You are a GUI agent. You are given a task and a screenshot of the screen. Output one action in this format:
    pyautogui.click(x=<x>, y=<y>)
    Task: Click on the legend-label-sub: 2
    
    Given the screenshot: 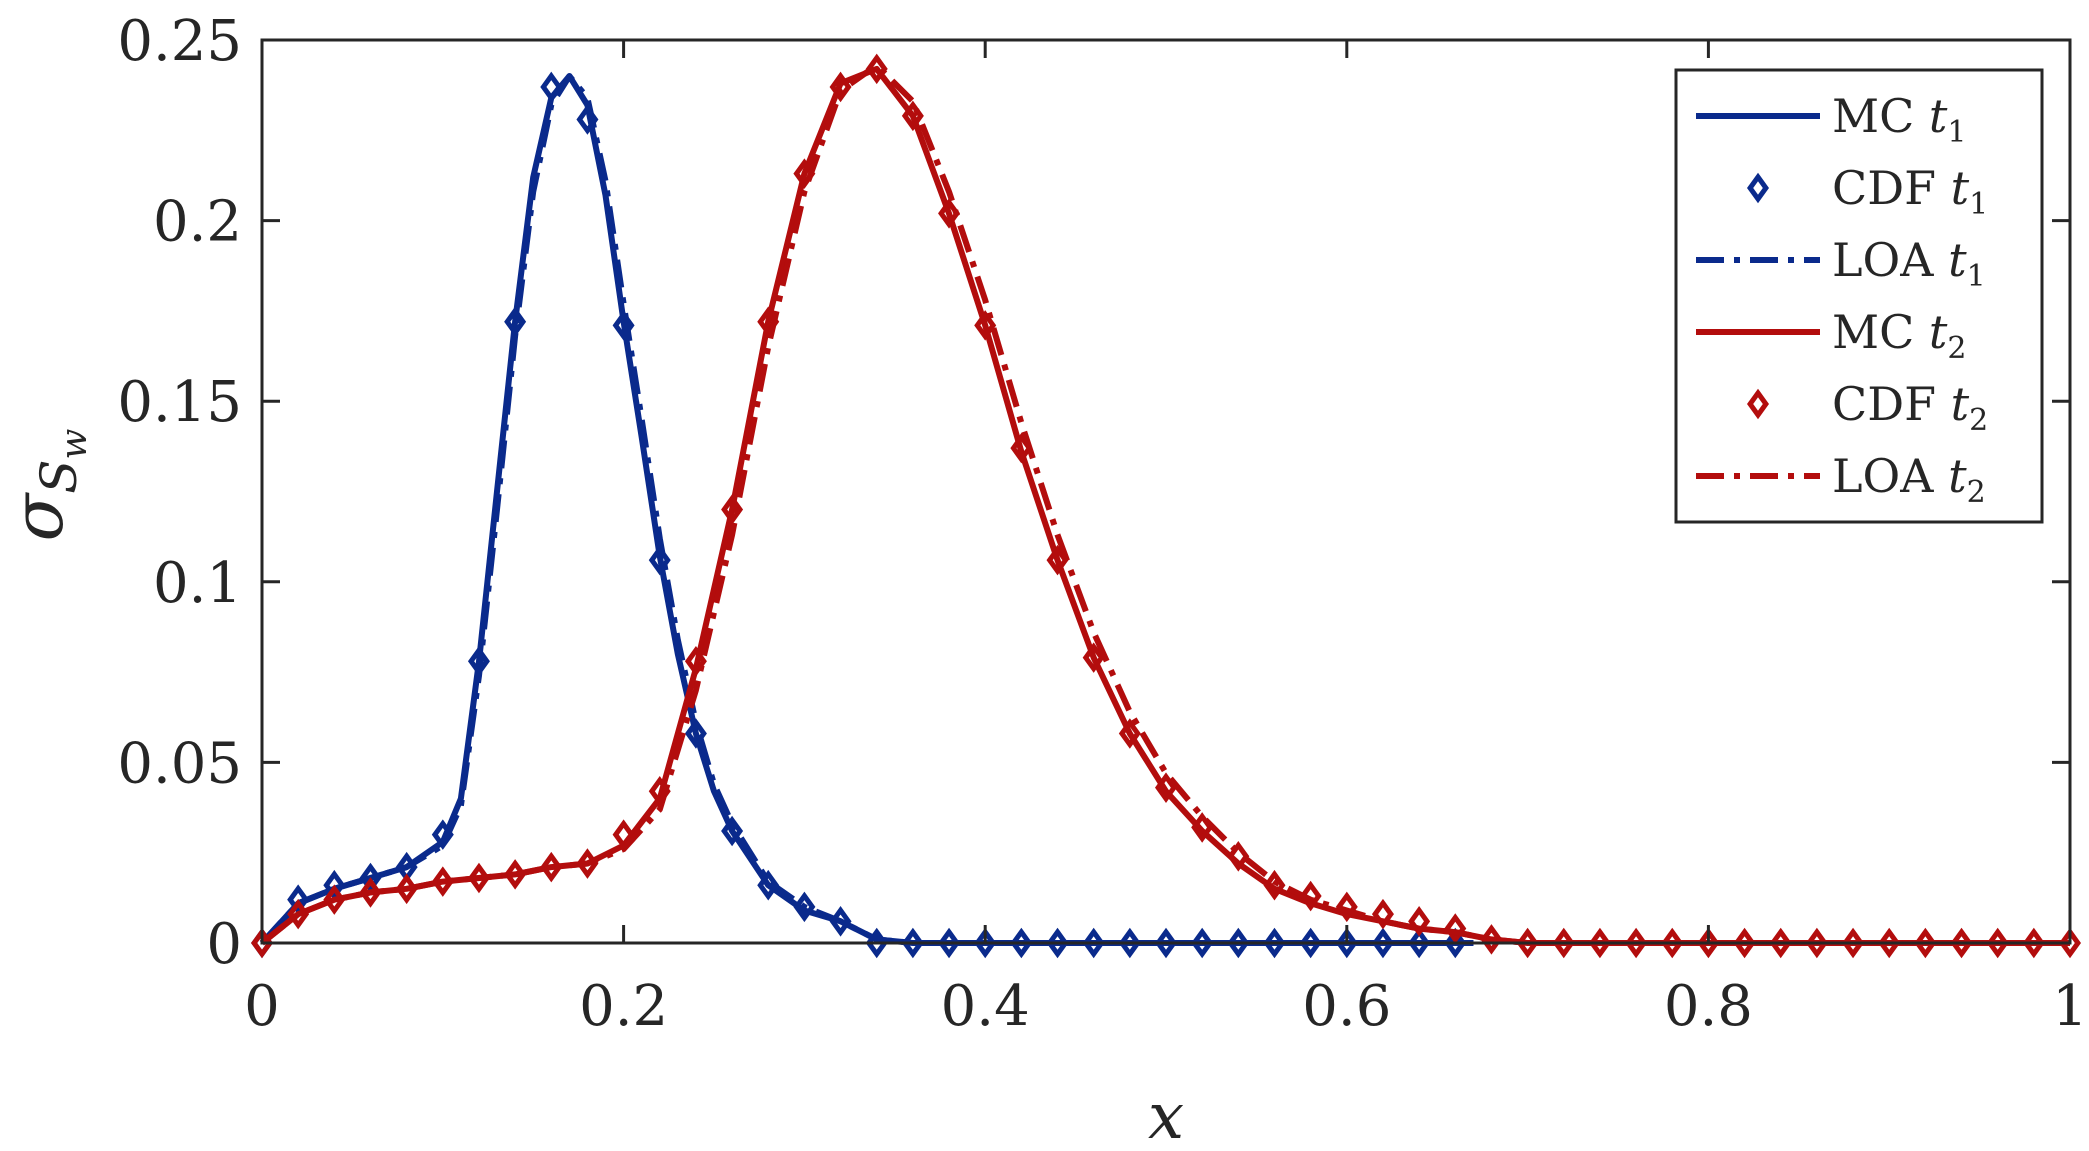 What is the action you would take?
    pyautogui.click(x=1956, y=348)
    